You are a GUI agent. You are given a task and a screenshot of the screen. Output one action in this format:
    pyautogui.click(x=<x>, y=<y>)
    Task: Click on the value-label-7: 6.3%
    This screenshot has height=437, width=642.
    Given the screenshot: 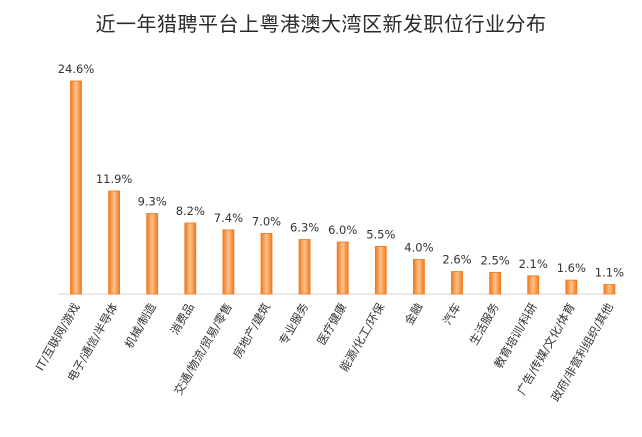 What is the action you would take?
    pyautogui.click(x=304, y=228)
    